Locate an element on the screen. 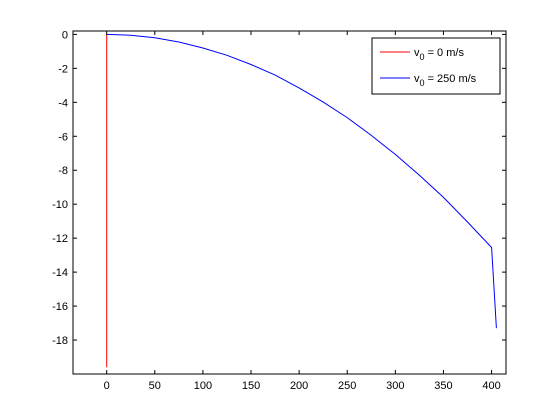  y-tick-label: -10 is located at coordinates (60, 205).